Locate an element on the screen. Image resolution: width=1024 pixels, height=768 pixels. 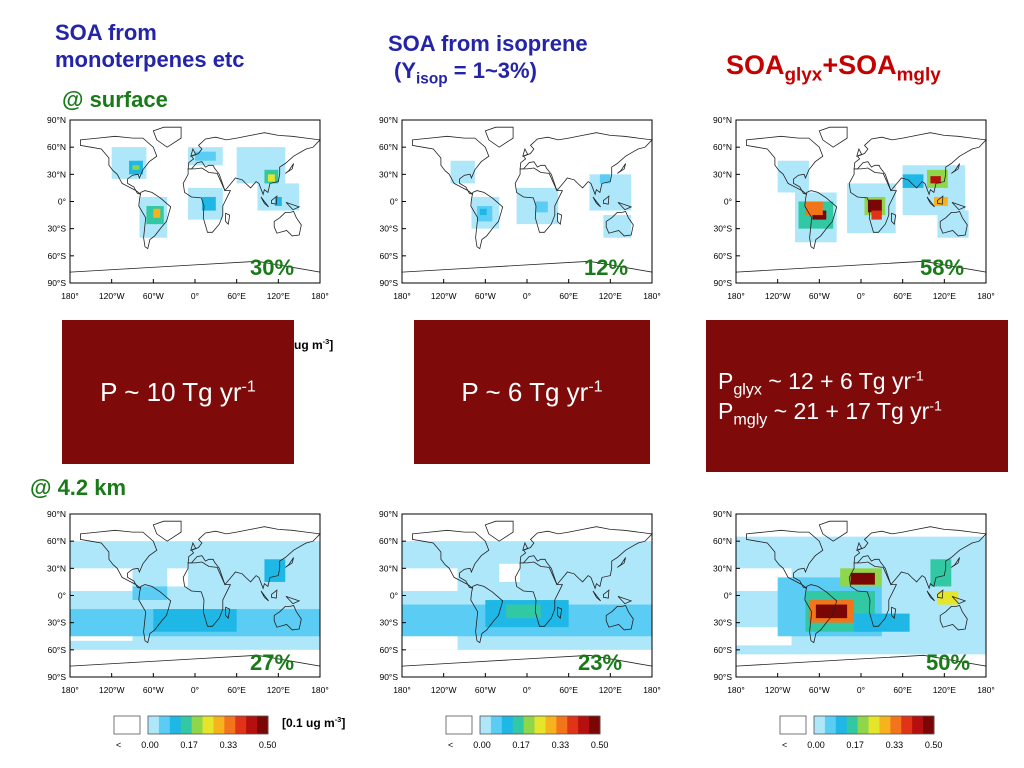
row-label-altitude: @ 4.2 km is located at coordinates (78, 487).